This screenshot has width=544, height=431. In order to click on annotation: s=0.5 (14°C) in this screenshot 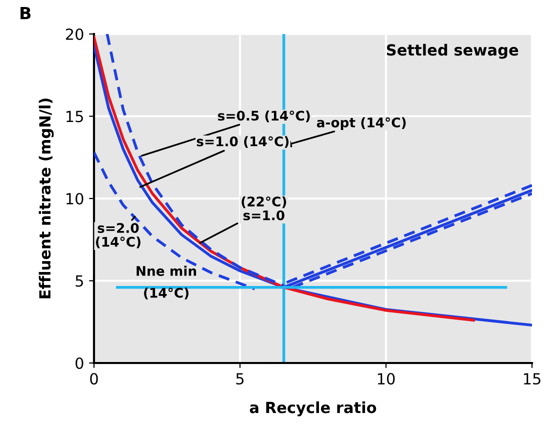, I will do `click(264, 116)`.